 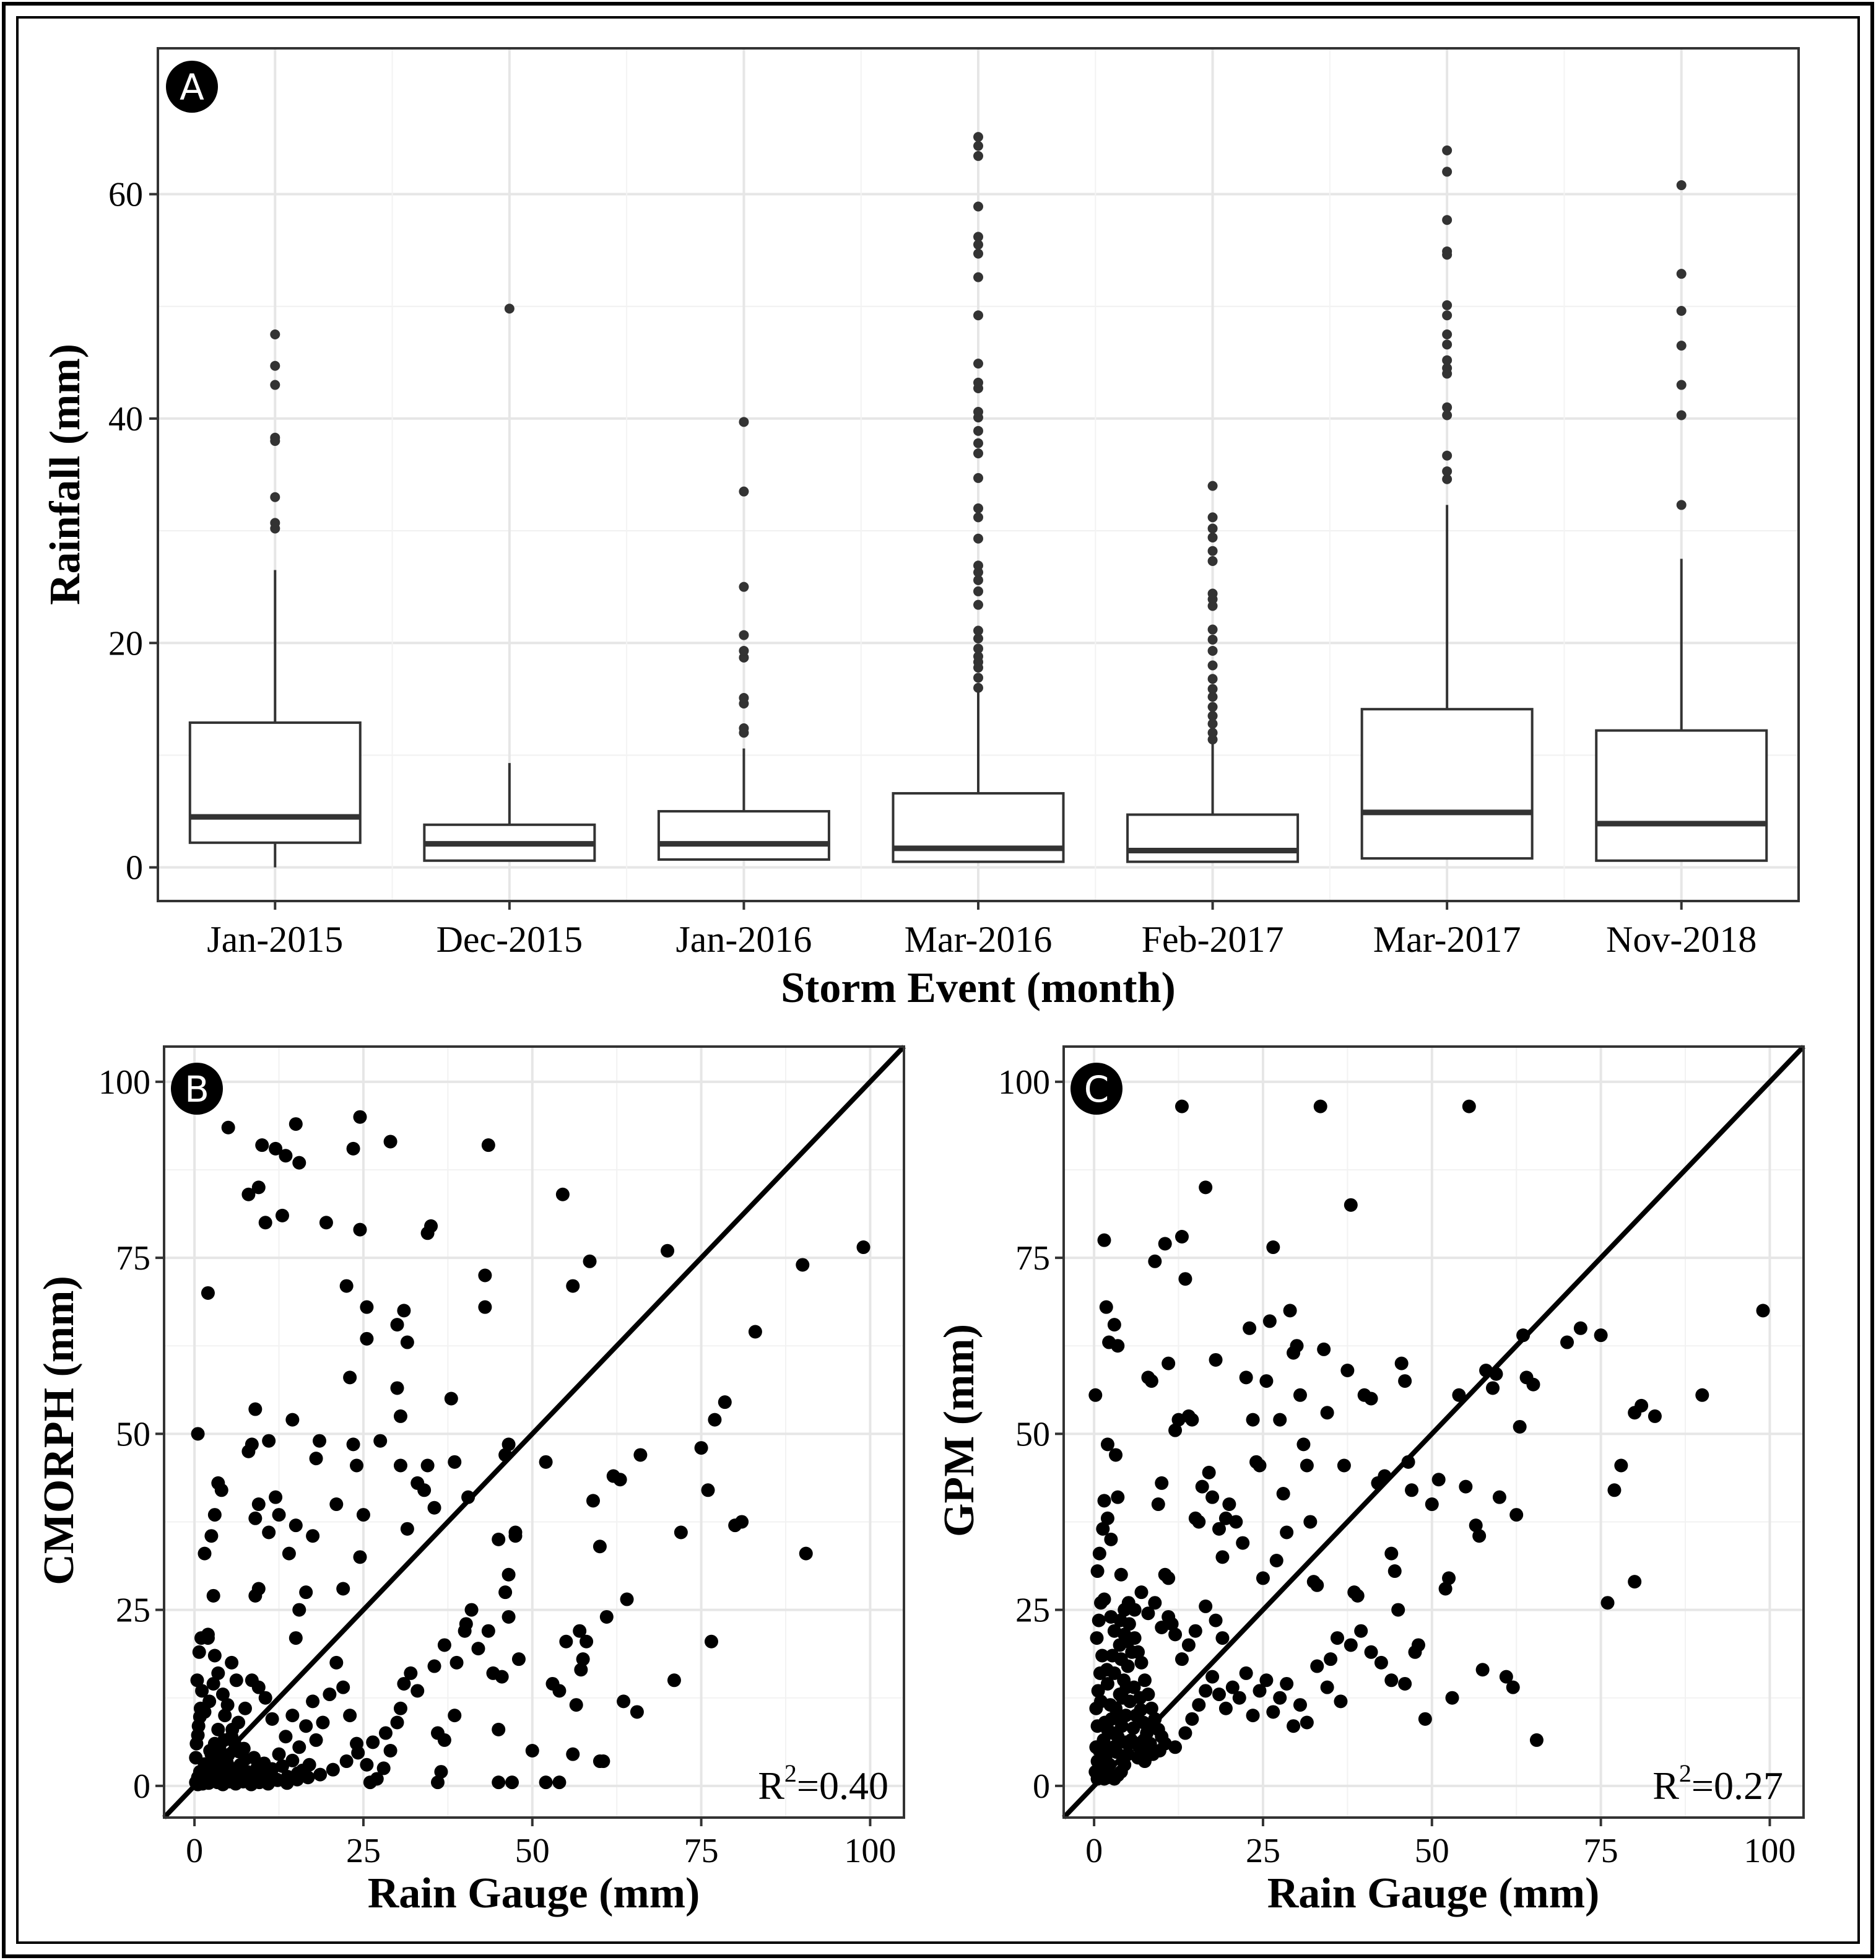 What do you see at coordinates (1447, 940) in the screenshot?
I see `x-tick-label: Mar-2017` at bounding box center [1447, 940].